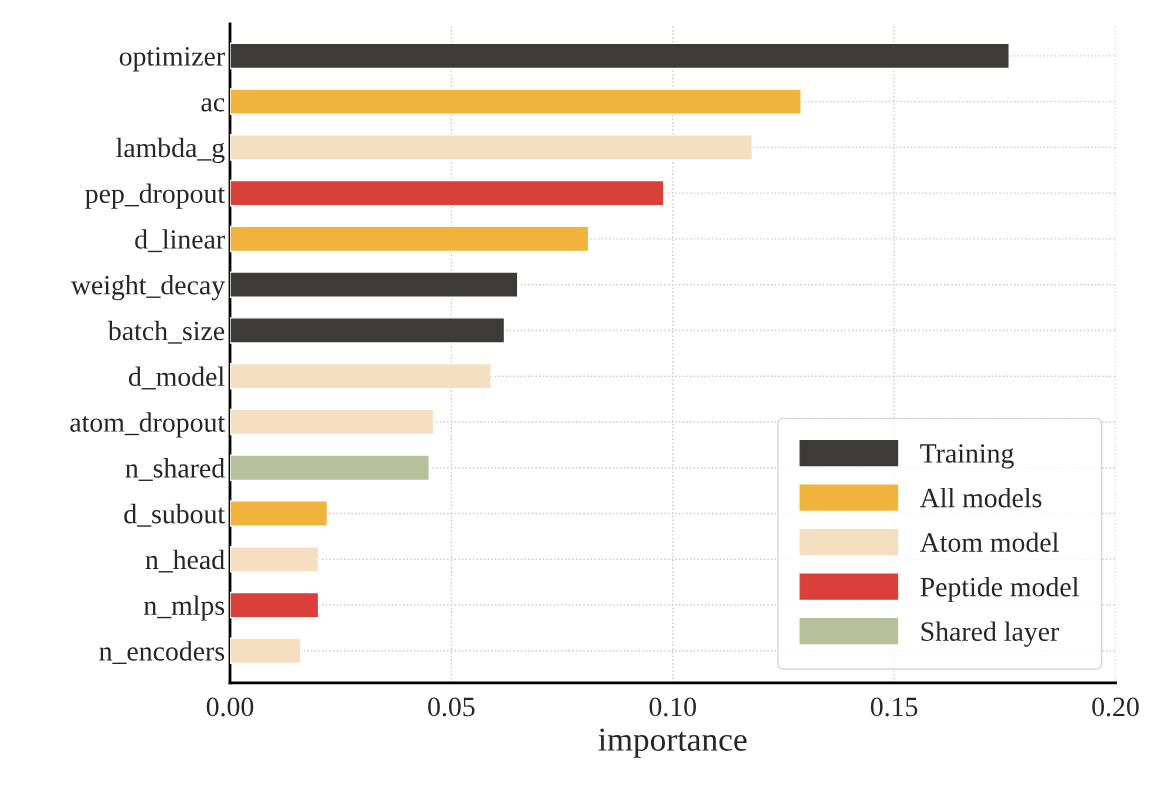 This screenshot has width=1150, height=794. I want to click on x-axis-title: importance, so click(672, 743).